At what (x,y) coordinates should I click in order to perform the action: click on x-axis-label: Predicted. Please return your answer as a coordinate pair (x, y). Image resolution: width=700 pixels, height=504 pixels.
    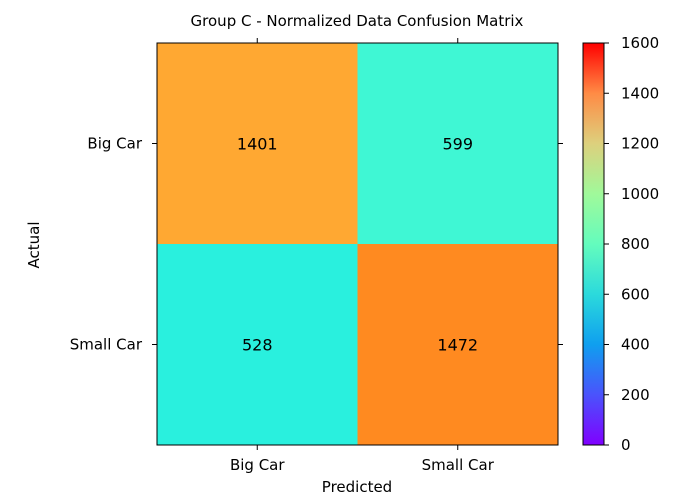
    Looking at the image, I should click on (357, 487).